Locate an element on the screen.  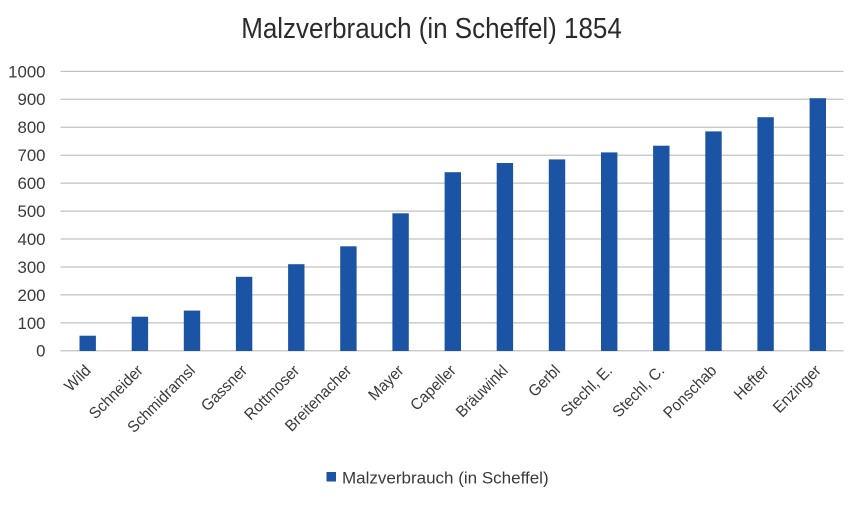
svg-text: 900 is located at coordinates (32, 99).